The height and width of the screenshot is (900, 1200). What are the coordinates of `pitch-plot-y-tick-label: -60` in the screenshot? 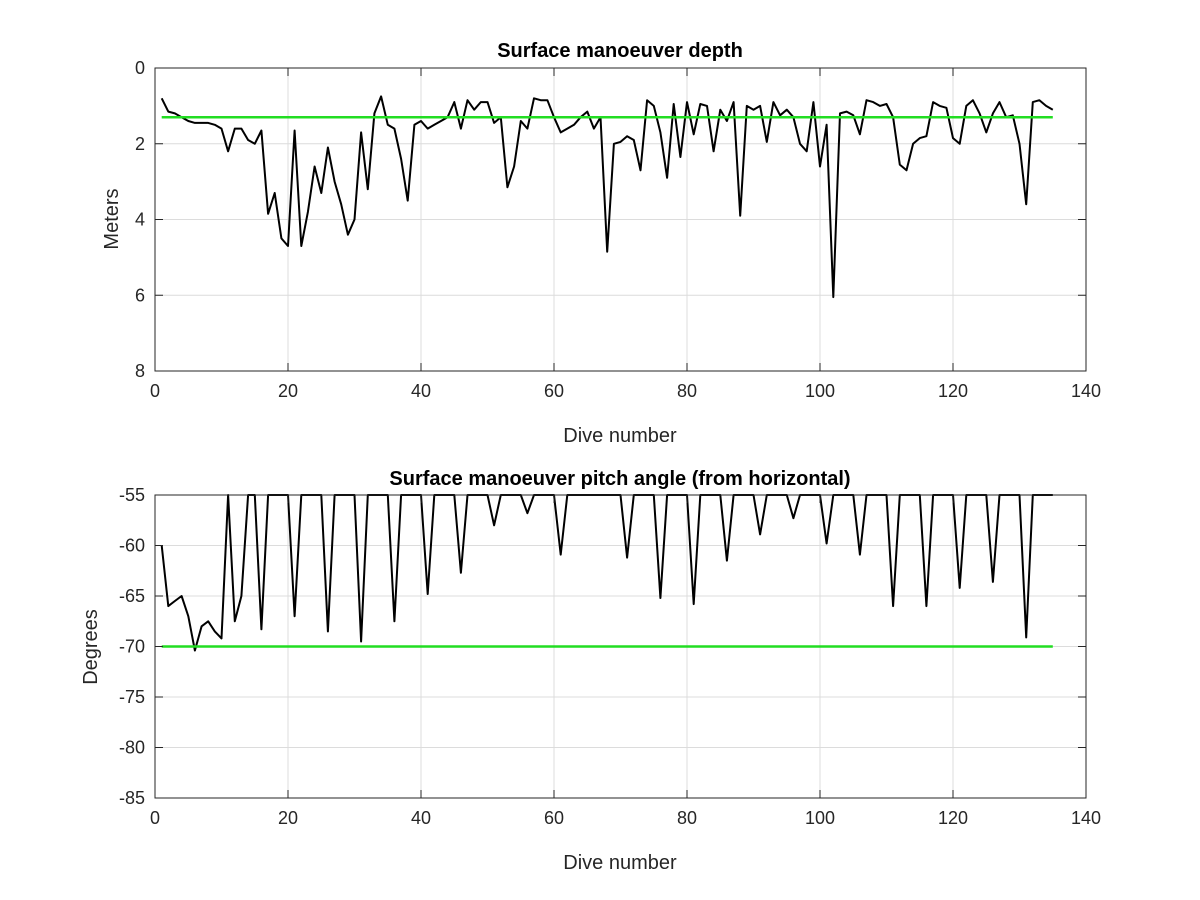 It's located at (132, 546).